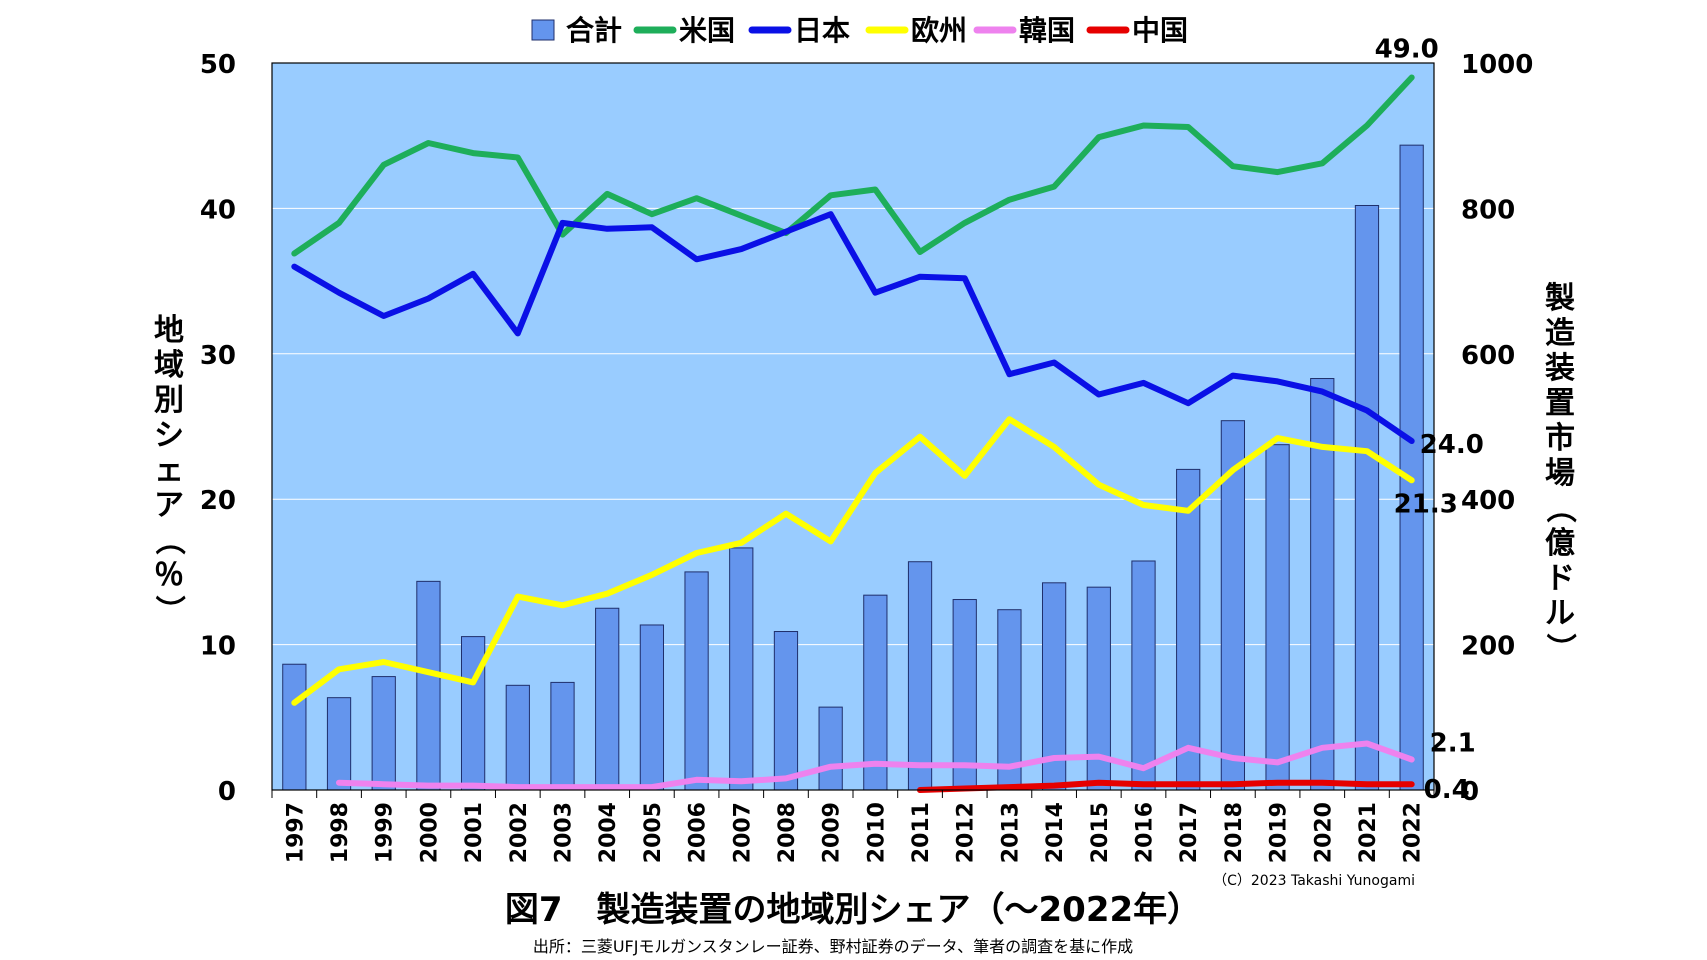 This screenshot has width=1707, height=960. What do you see at coordinates (1411, 467) in the screenshot?
I see `bar-2022` at bounding box center [1411, 467].